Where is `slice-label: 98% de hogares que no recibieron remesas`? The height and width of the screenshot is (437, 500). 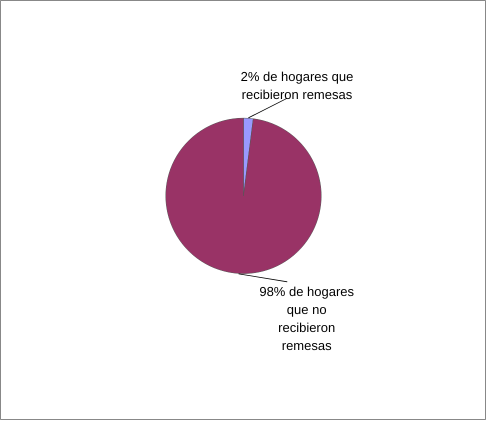
slice-label: 98% de hogares que no recibieron remesas is located at coordinates (307, 318).